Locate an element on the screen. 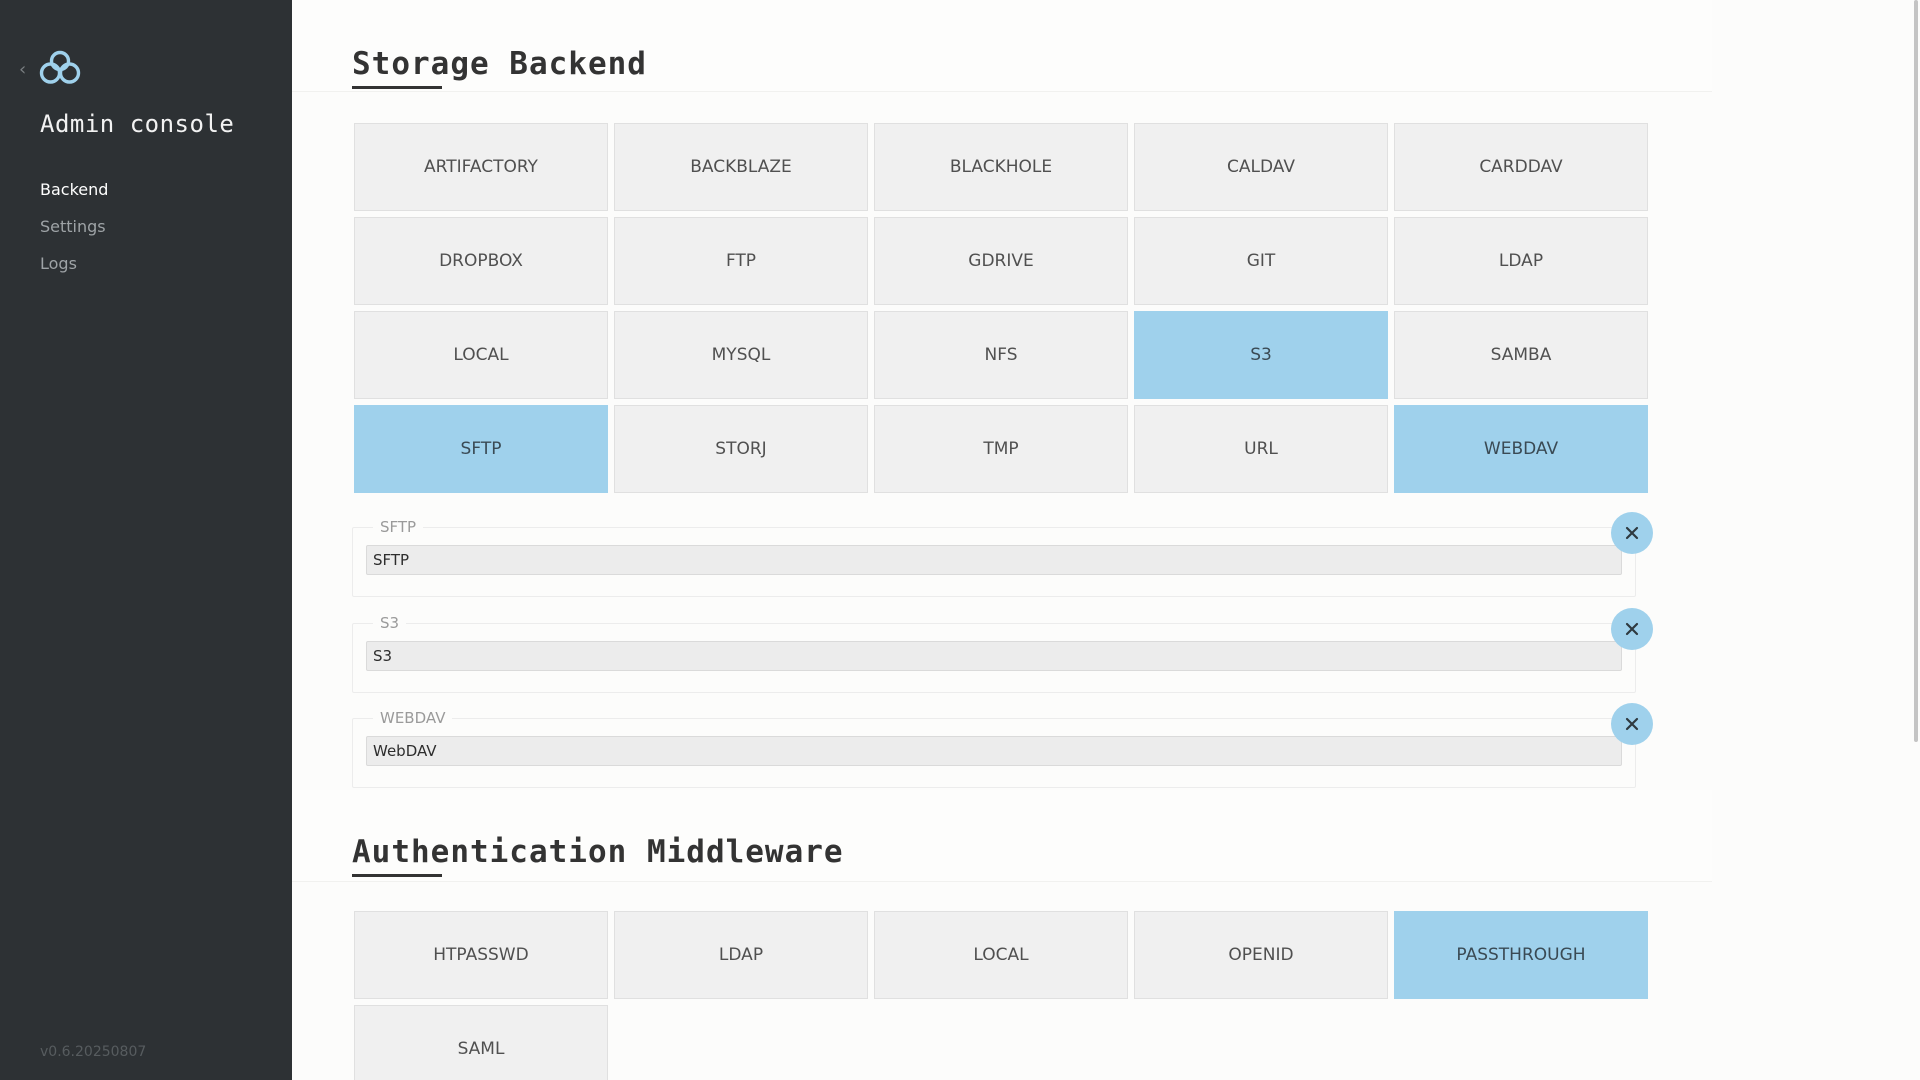 The width and height of the screenshot is (1920, 1080). storage-tile-mysql: MYSQL is located at coordinates (741, 355).